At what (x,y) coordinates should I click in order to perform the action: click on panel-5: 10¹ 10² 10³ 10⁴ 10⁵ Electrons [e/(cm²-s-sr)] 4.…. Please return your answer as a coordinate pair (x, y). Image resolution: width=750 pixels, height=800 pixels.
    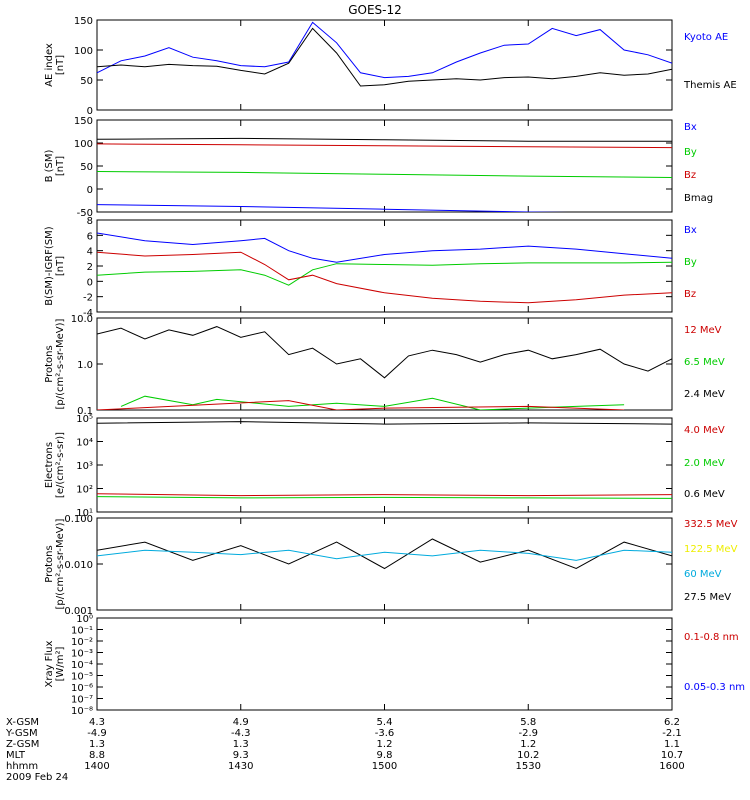
    Looking at the image, I should click on (384, 466).